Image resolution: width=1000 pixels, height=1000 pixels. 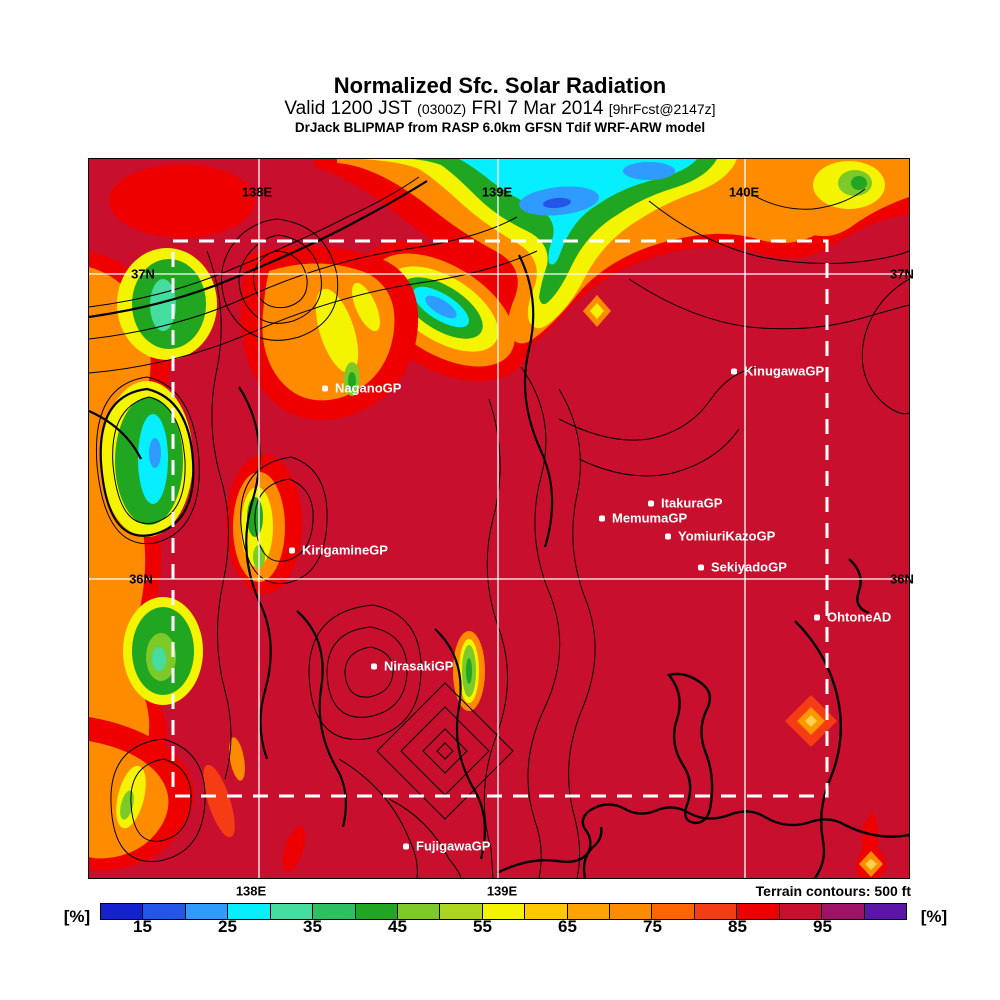 I want to click on valid-prefix: Valid 1200 JST, so click(x=348, y=108).